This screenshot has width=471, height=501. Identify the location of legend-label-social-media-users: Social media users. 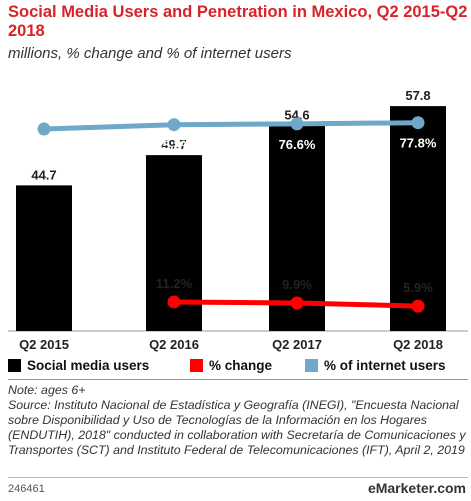
(88, 365).